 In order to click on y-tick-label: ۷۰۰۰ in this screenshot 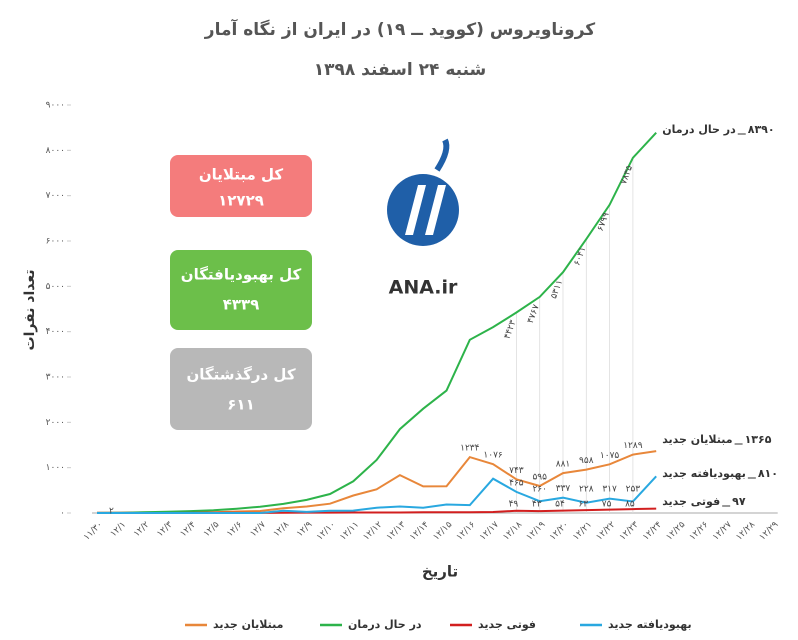, I will do `click(55, 196)`.